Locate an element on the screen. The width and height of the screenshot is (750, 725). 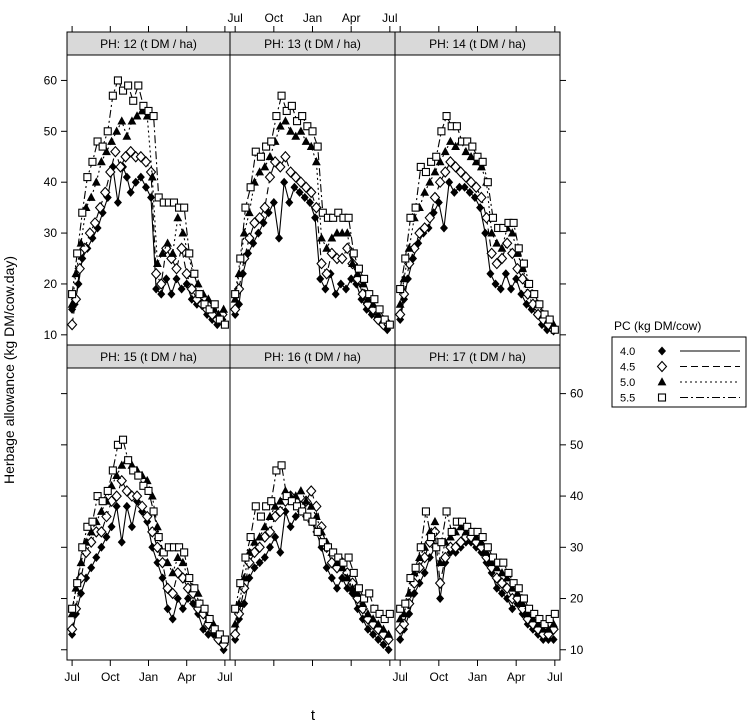
series-5.5 is located at coordinates (312, 542).